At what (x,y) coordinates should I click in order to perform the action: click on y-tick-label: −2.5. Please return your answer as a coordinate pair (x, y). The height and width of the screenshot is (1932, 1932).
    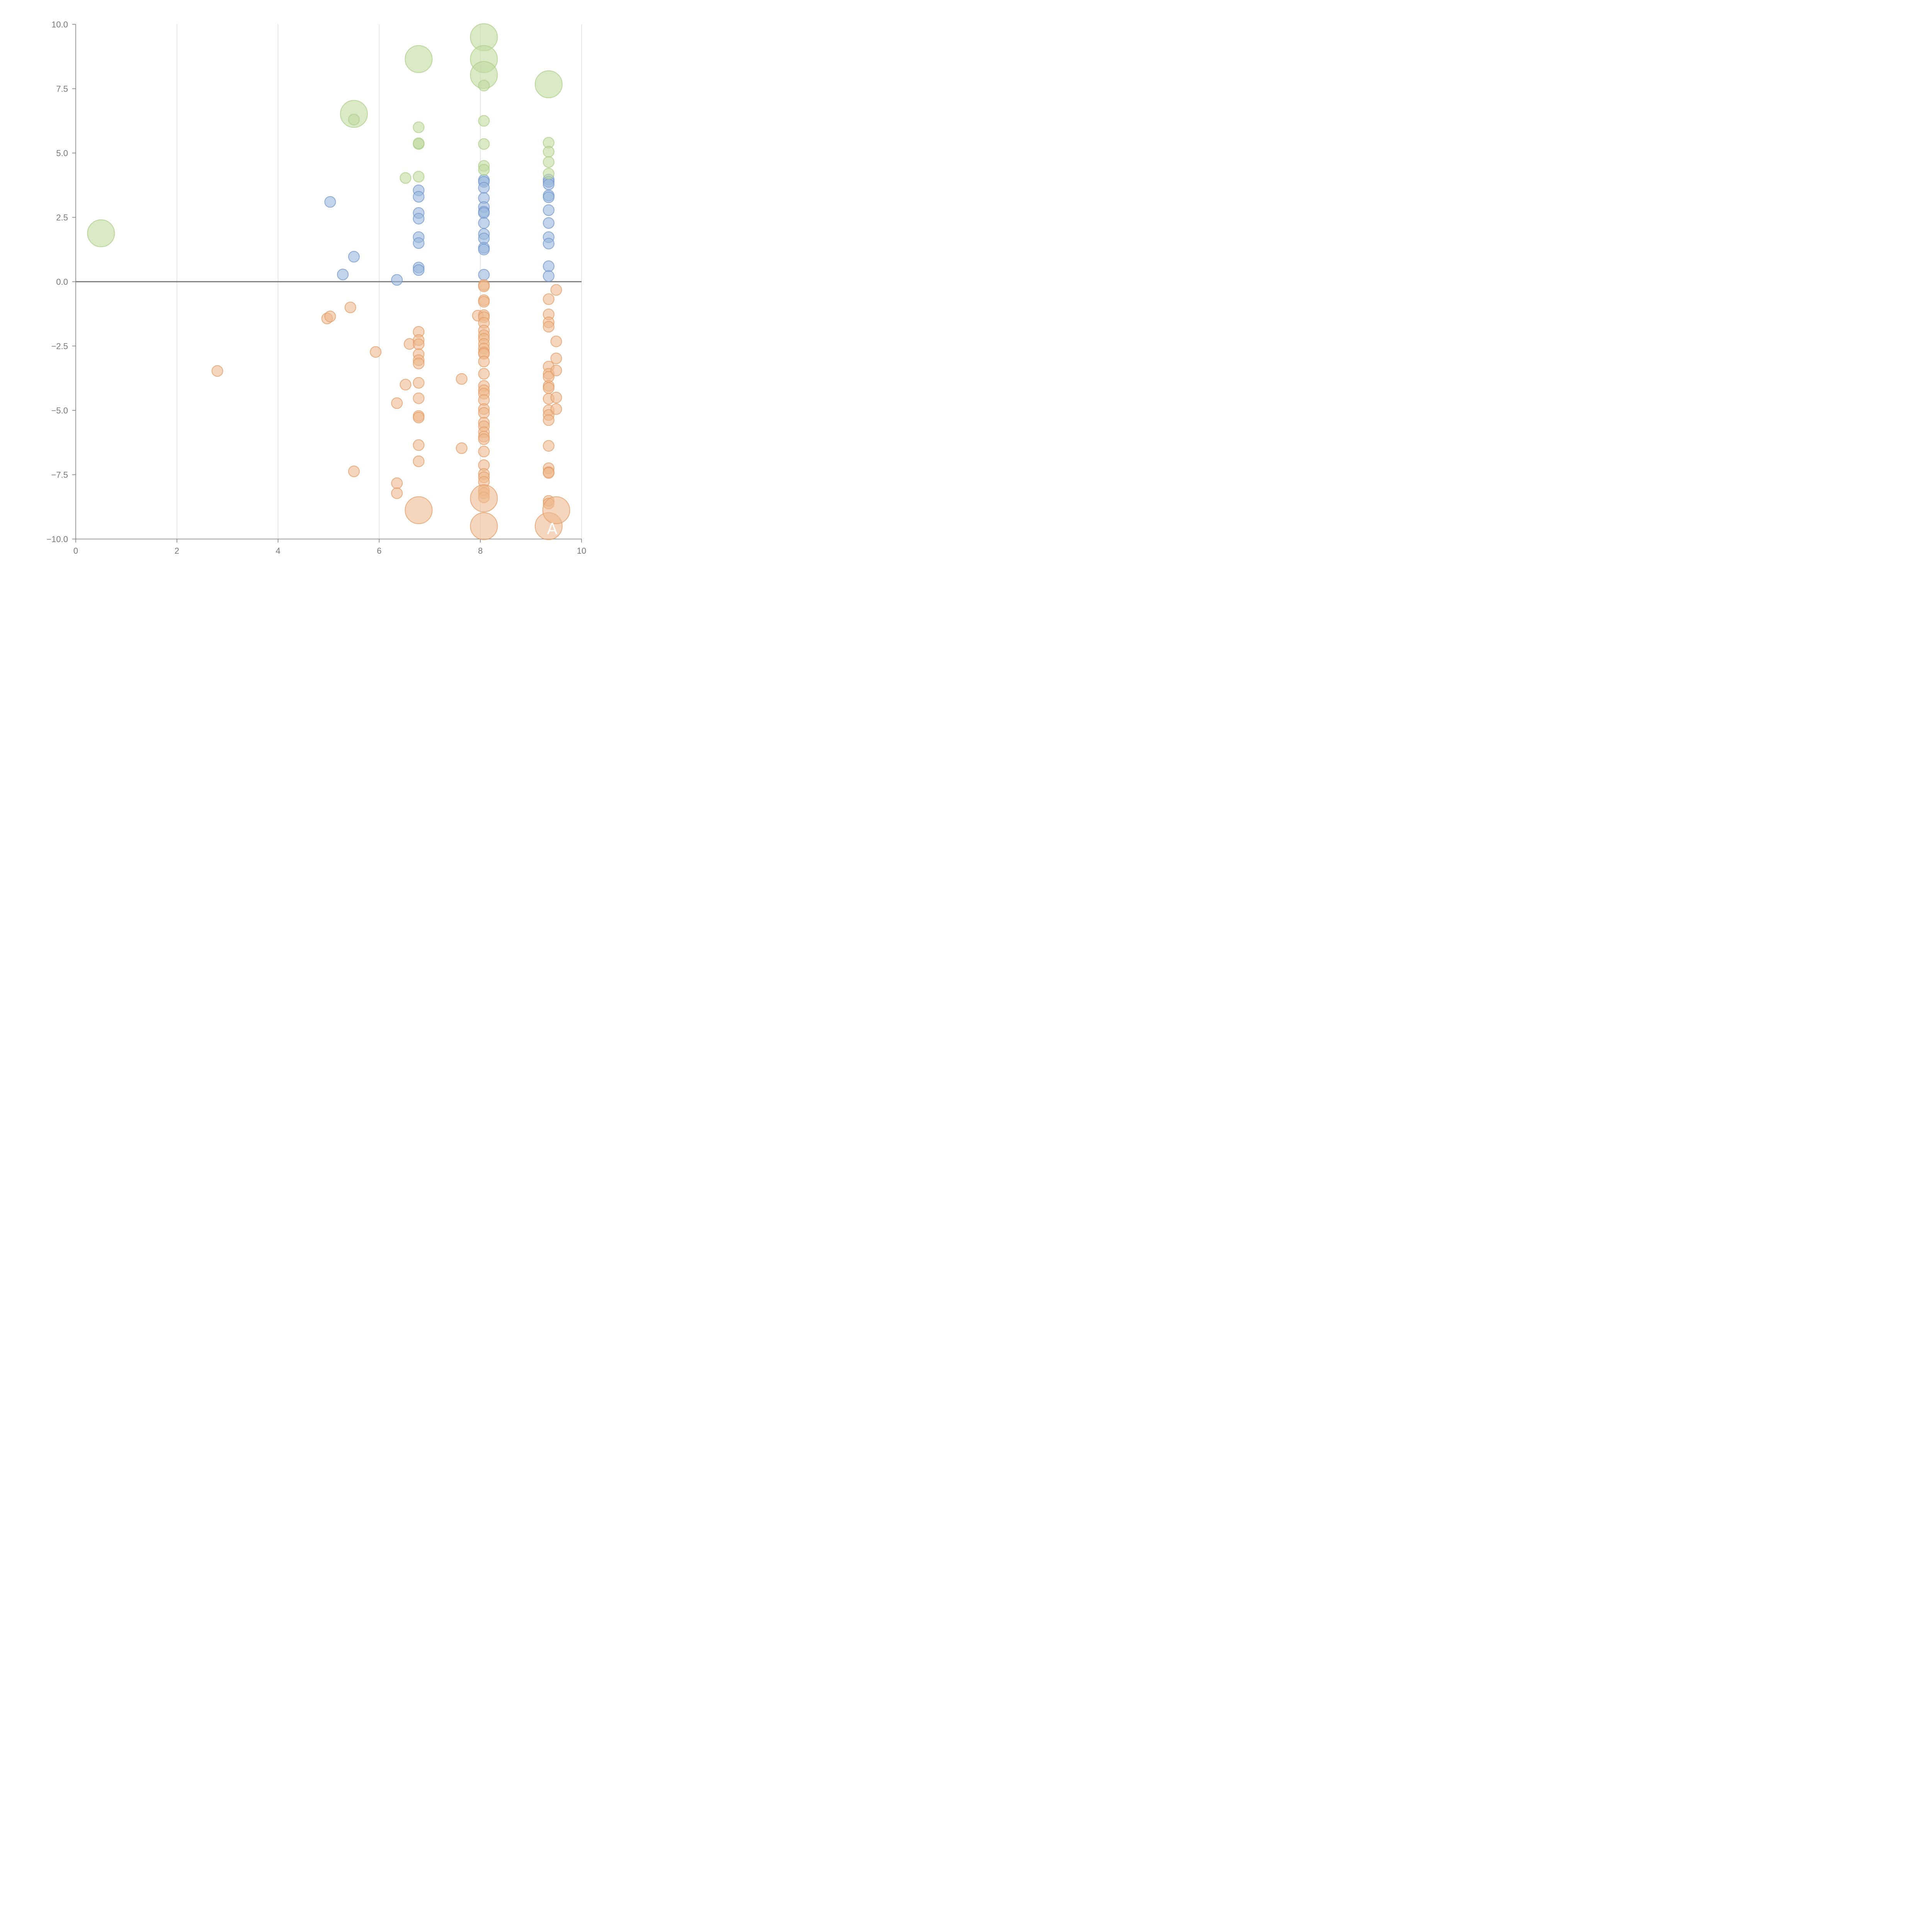
    Looking at the image, I should click on (60, 346).